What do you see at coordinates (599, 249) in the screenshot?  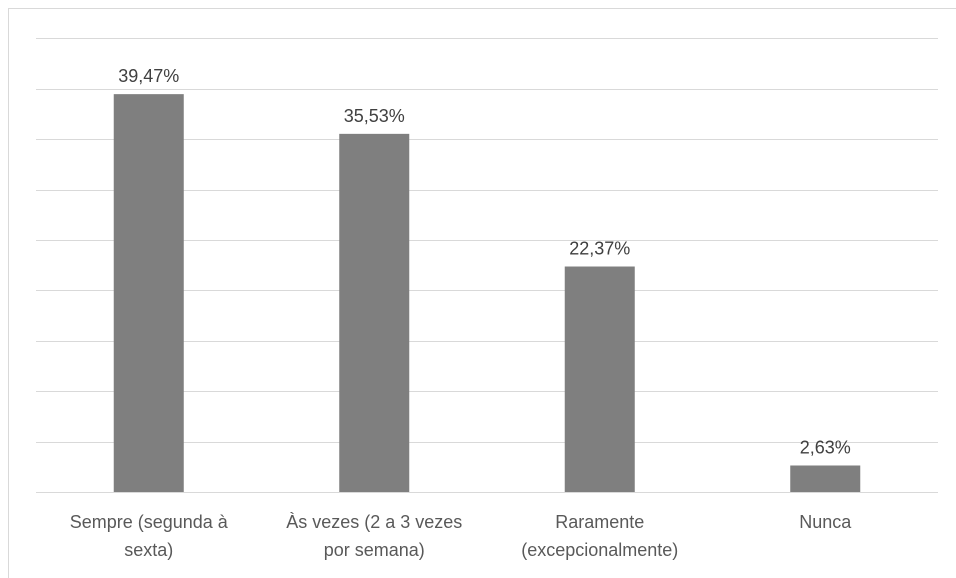 I see `data-label-3: 22,37%` at bounding box center [599, 249].